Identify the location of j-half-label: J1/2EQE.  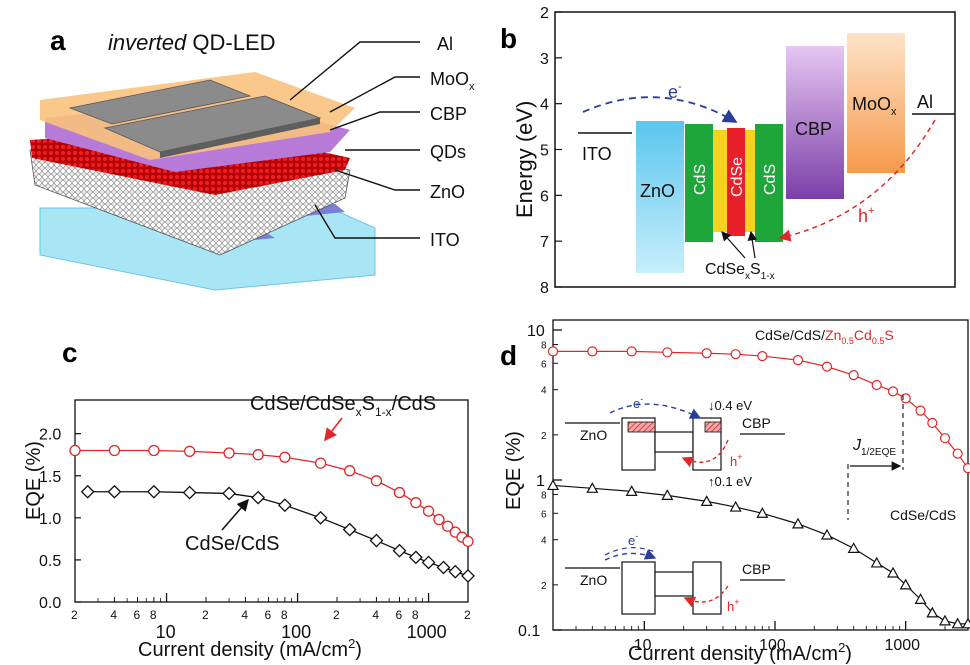
(874, 447).